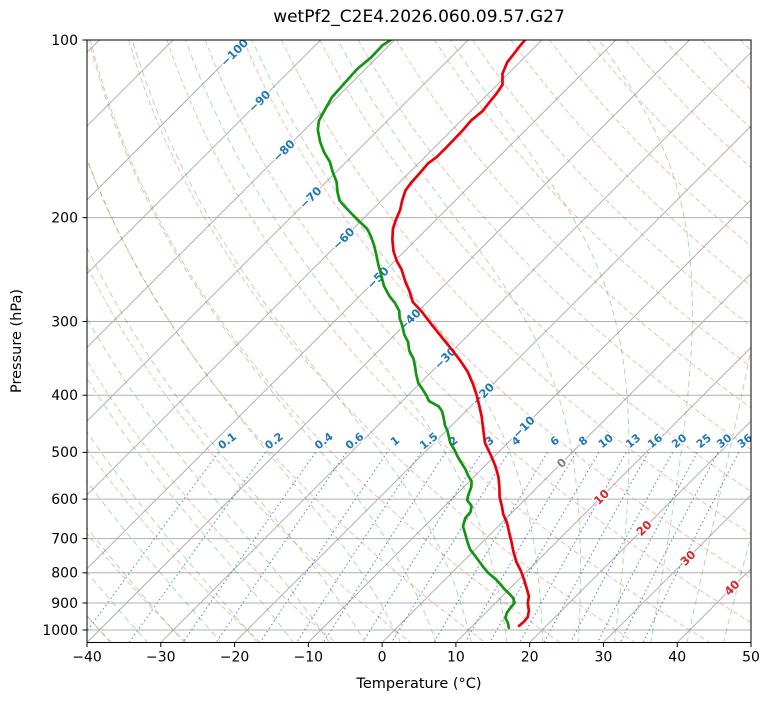 This screenshot has width=775, height=708. I want to click on svg-text: 13, so click(633, 441).